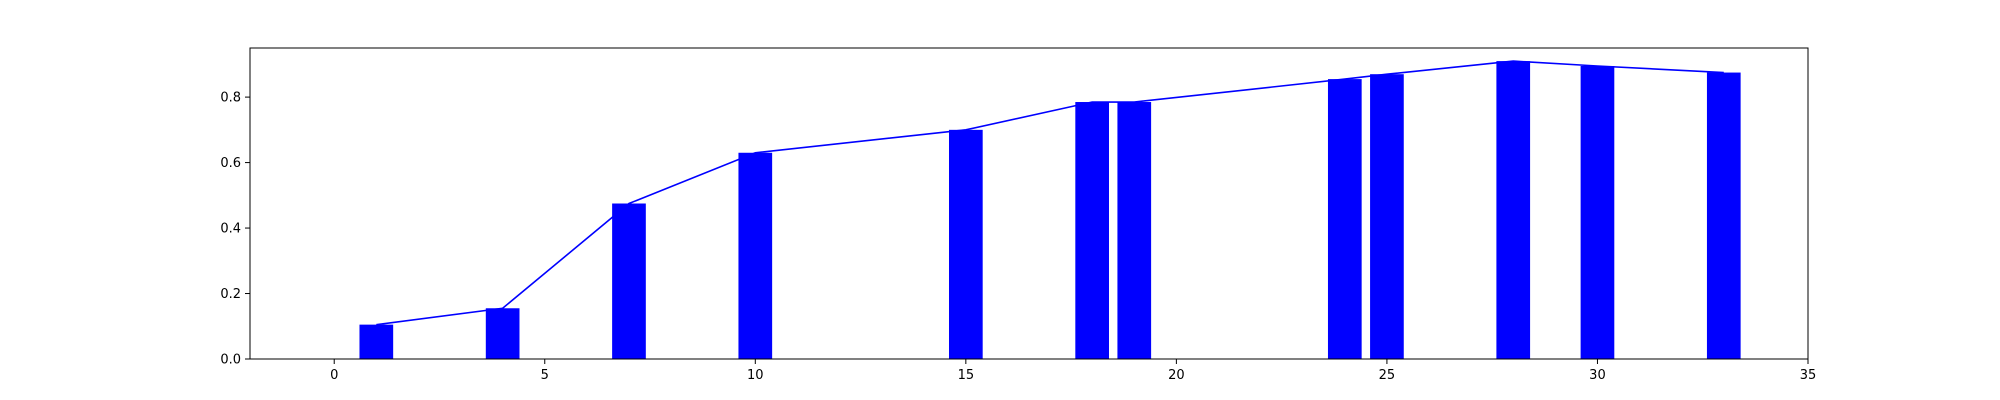 This screenshot has height=400, width=2000. I want to click on x-tick-label: 30, so click(1597, 375).